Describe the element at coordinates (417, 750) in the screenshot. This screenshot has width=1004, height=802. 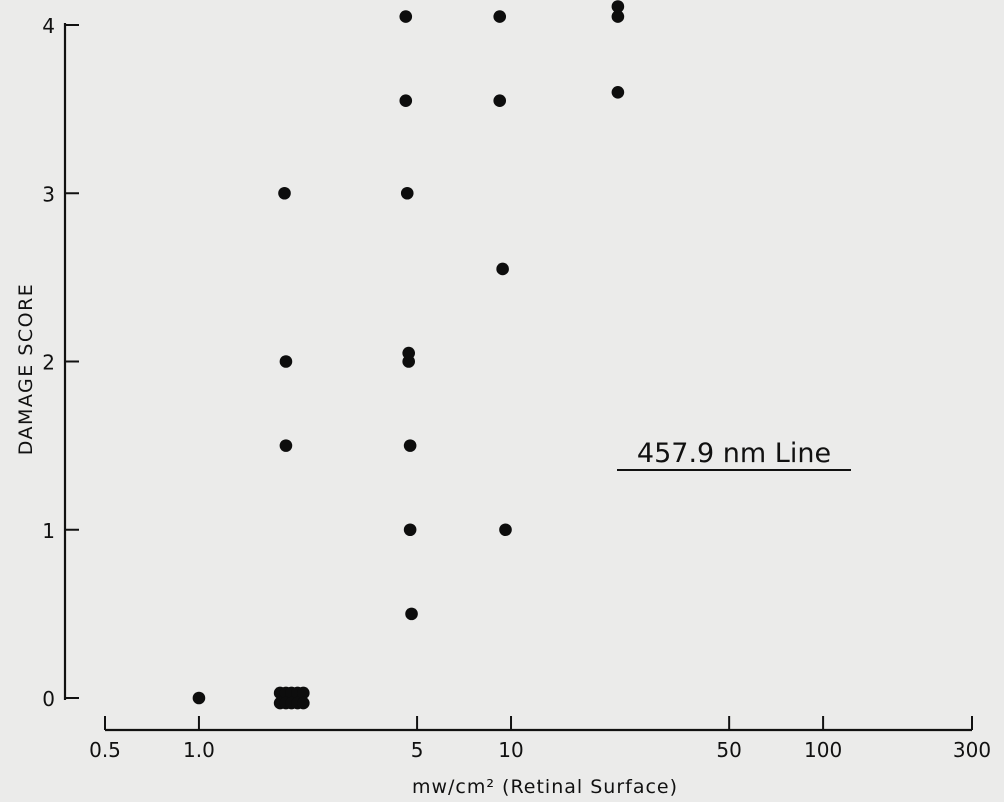
I see `x-tick-label: 5` at that location.